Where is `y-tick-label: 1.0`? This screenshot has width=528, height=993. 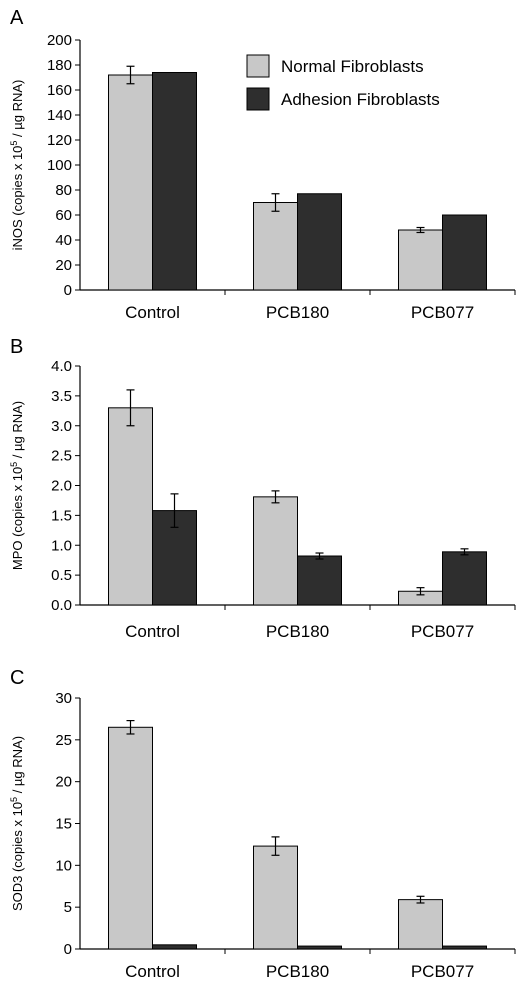
y-tick-label: 1.0 is located at coordinates (61, 545).